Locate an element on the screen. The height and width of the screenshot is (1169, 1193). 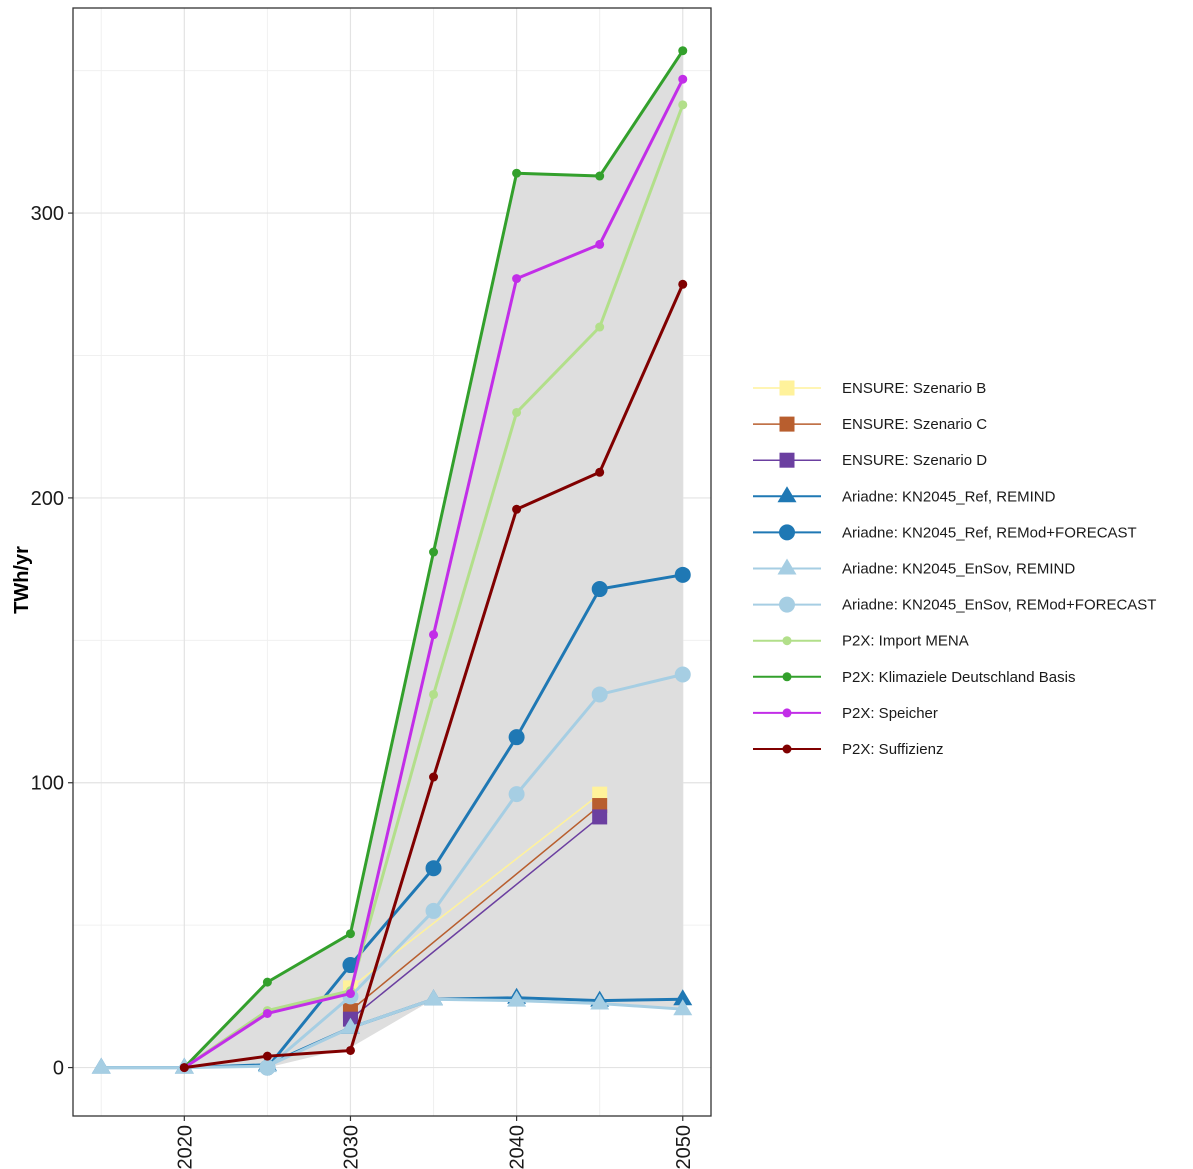
legend-label: Ariadne: KN2045_Ref, REMod+FORECAST is located at coordinates (989, 532).